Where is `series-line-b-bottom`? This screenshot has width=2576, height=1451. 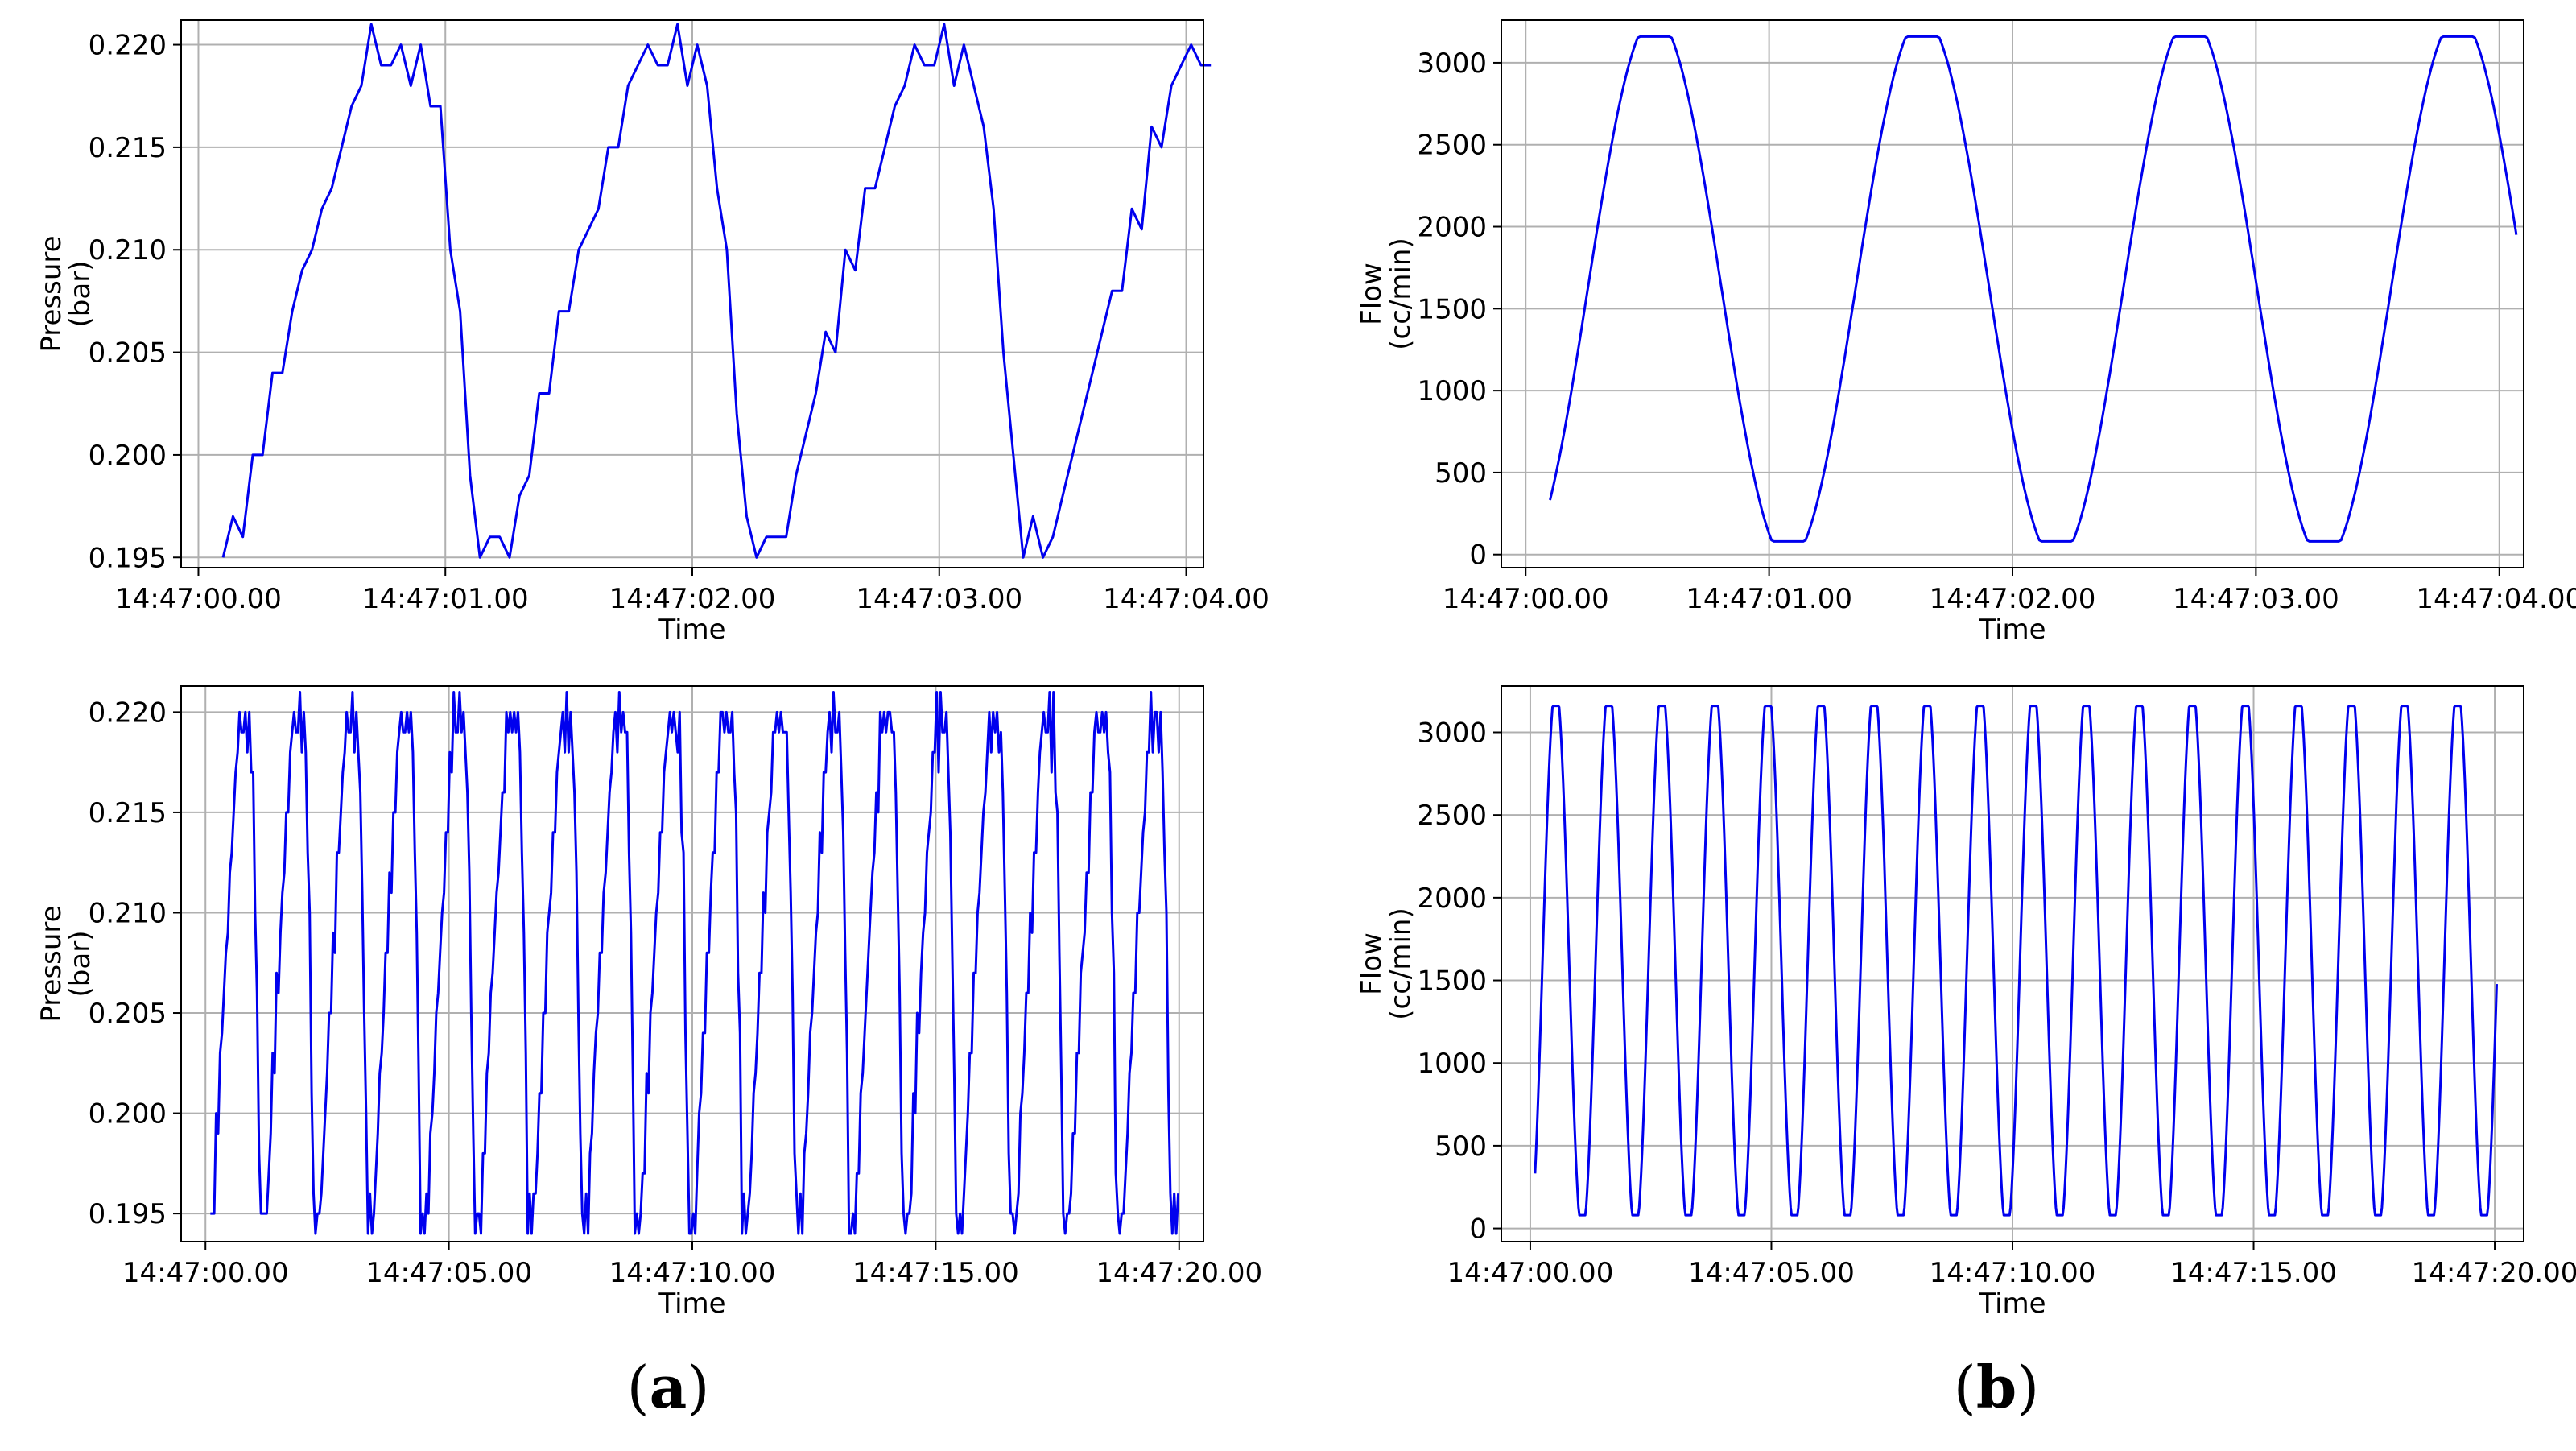
series-line-b-bottom is located at coordinates (2016, 961).